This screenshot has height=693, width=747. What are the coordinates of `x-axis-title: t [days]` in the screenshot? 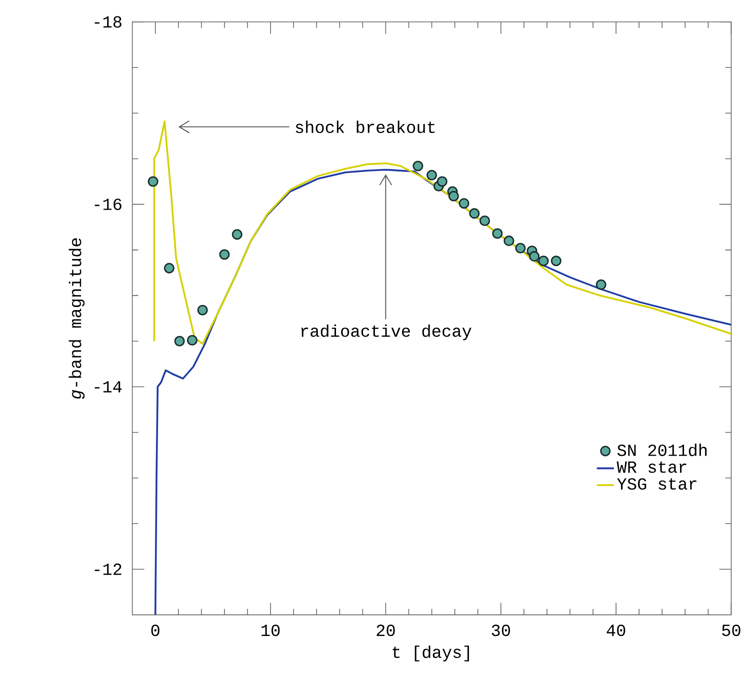 It's located at (430, 653).